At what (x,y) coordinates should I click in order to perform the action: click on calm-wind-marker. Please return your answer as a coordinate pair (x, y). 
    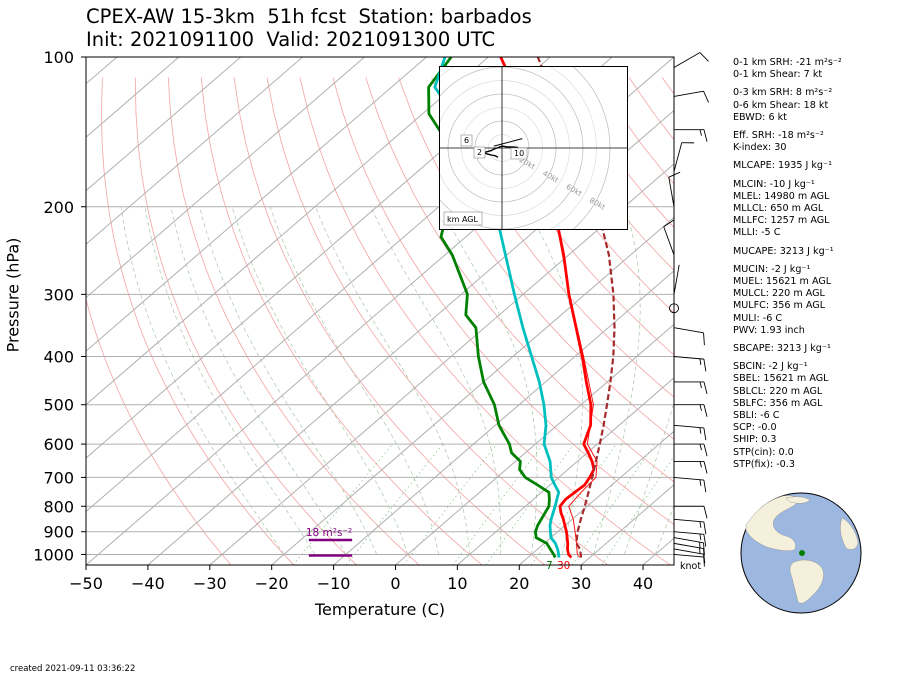
    Looking at the image, I should click on (674, 308).